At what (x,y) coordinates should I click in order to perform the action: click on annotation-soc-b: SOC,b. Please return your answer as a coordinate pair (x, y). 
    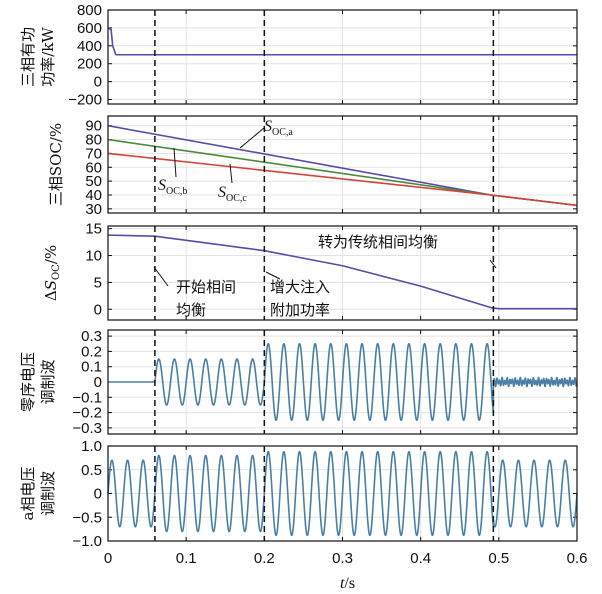
    Looking at the image, I should click on (172, 187).